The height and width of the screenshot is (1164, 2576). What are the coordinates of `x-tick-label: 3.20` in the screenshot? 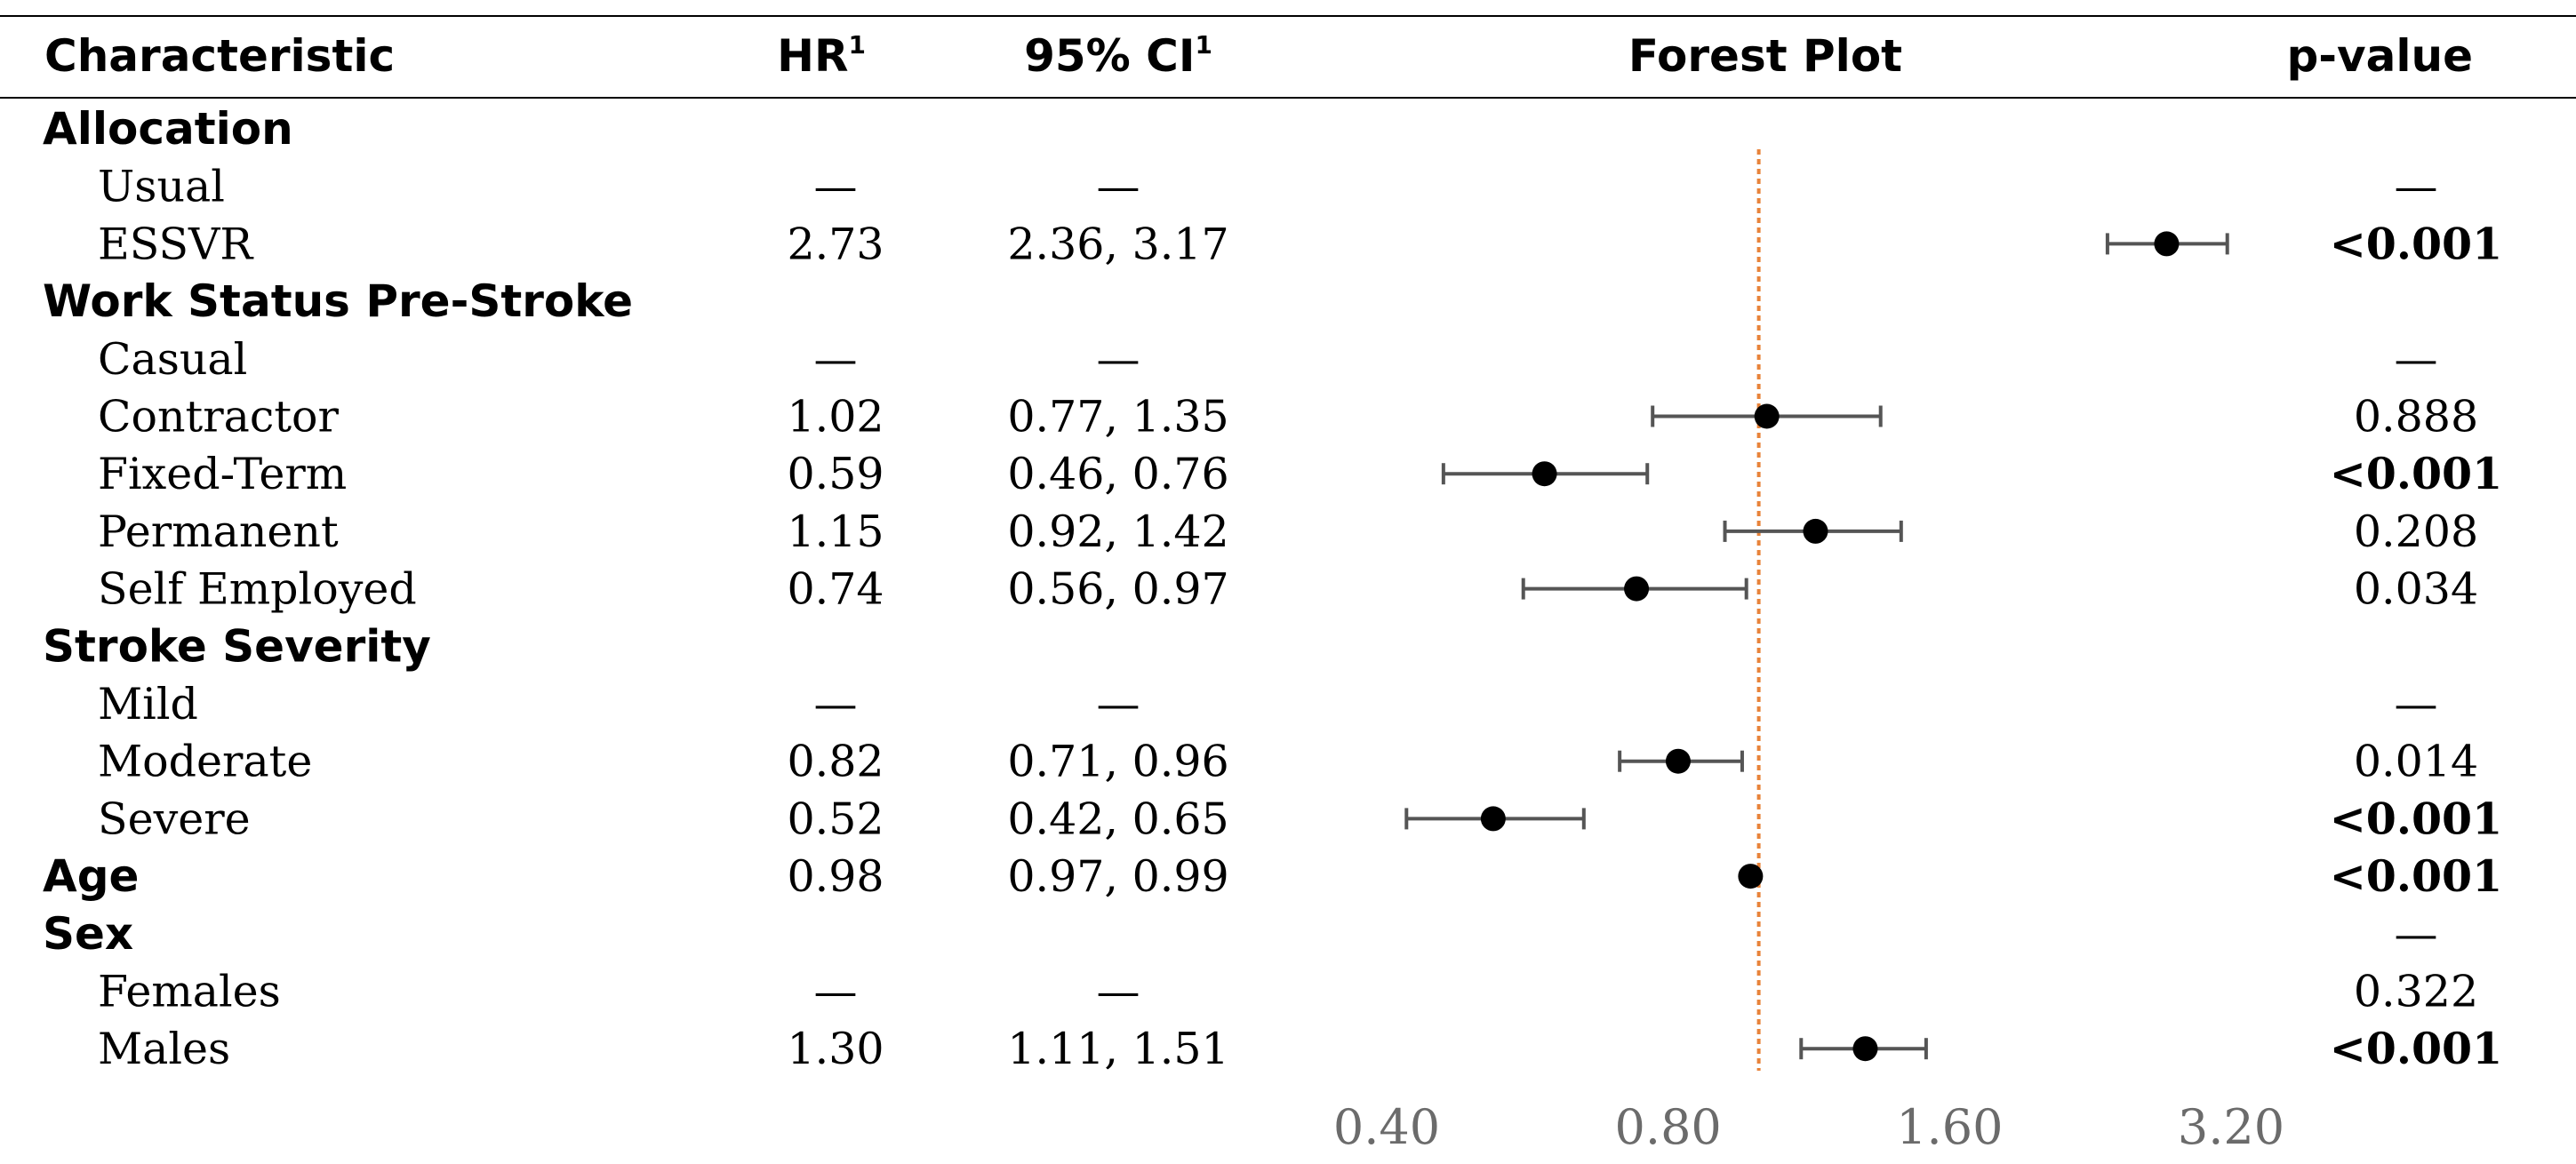 It's located at (2231, 1127).